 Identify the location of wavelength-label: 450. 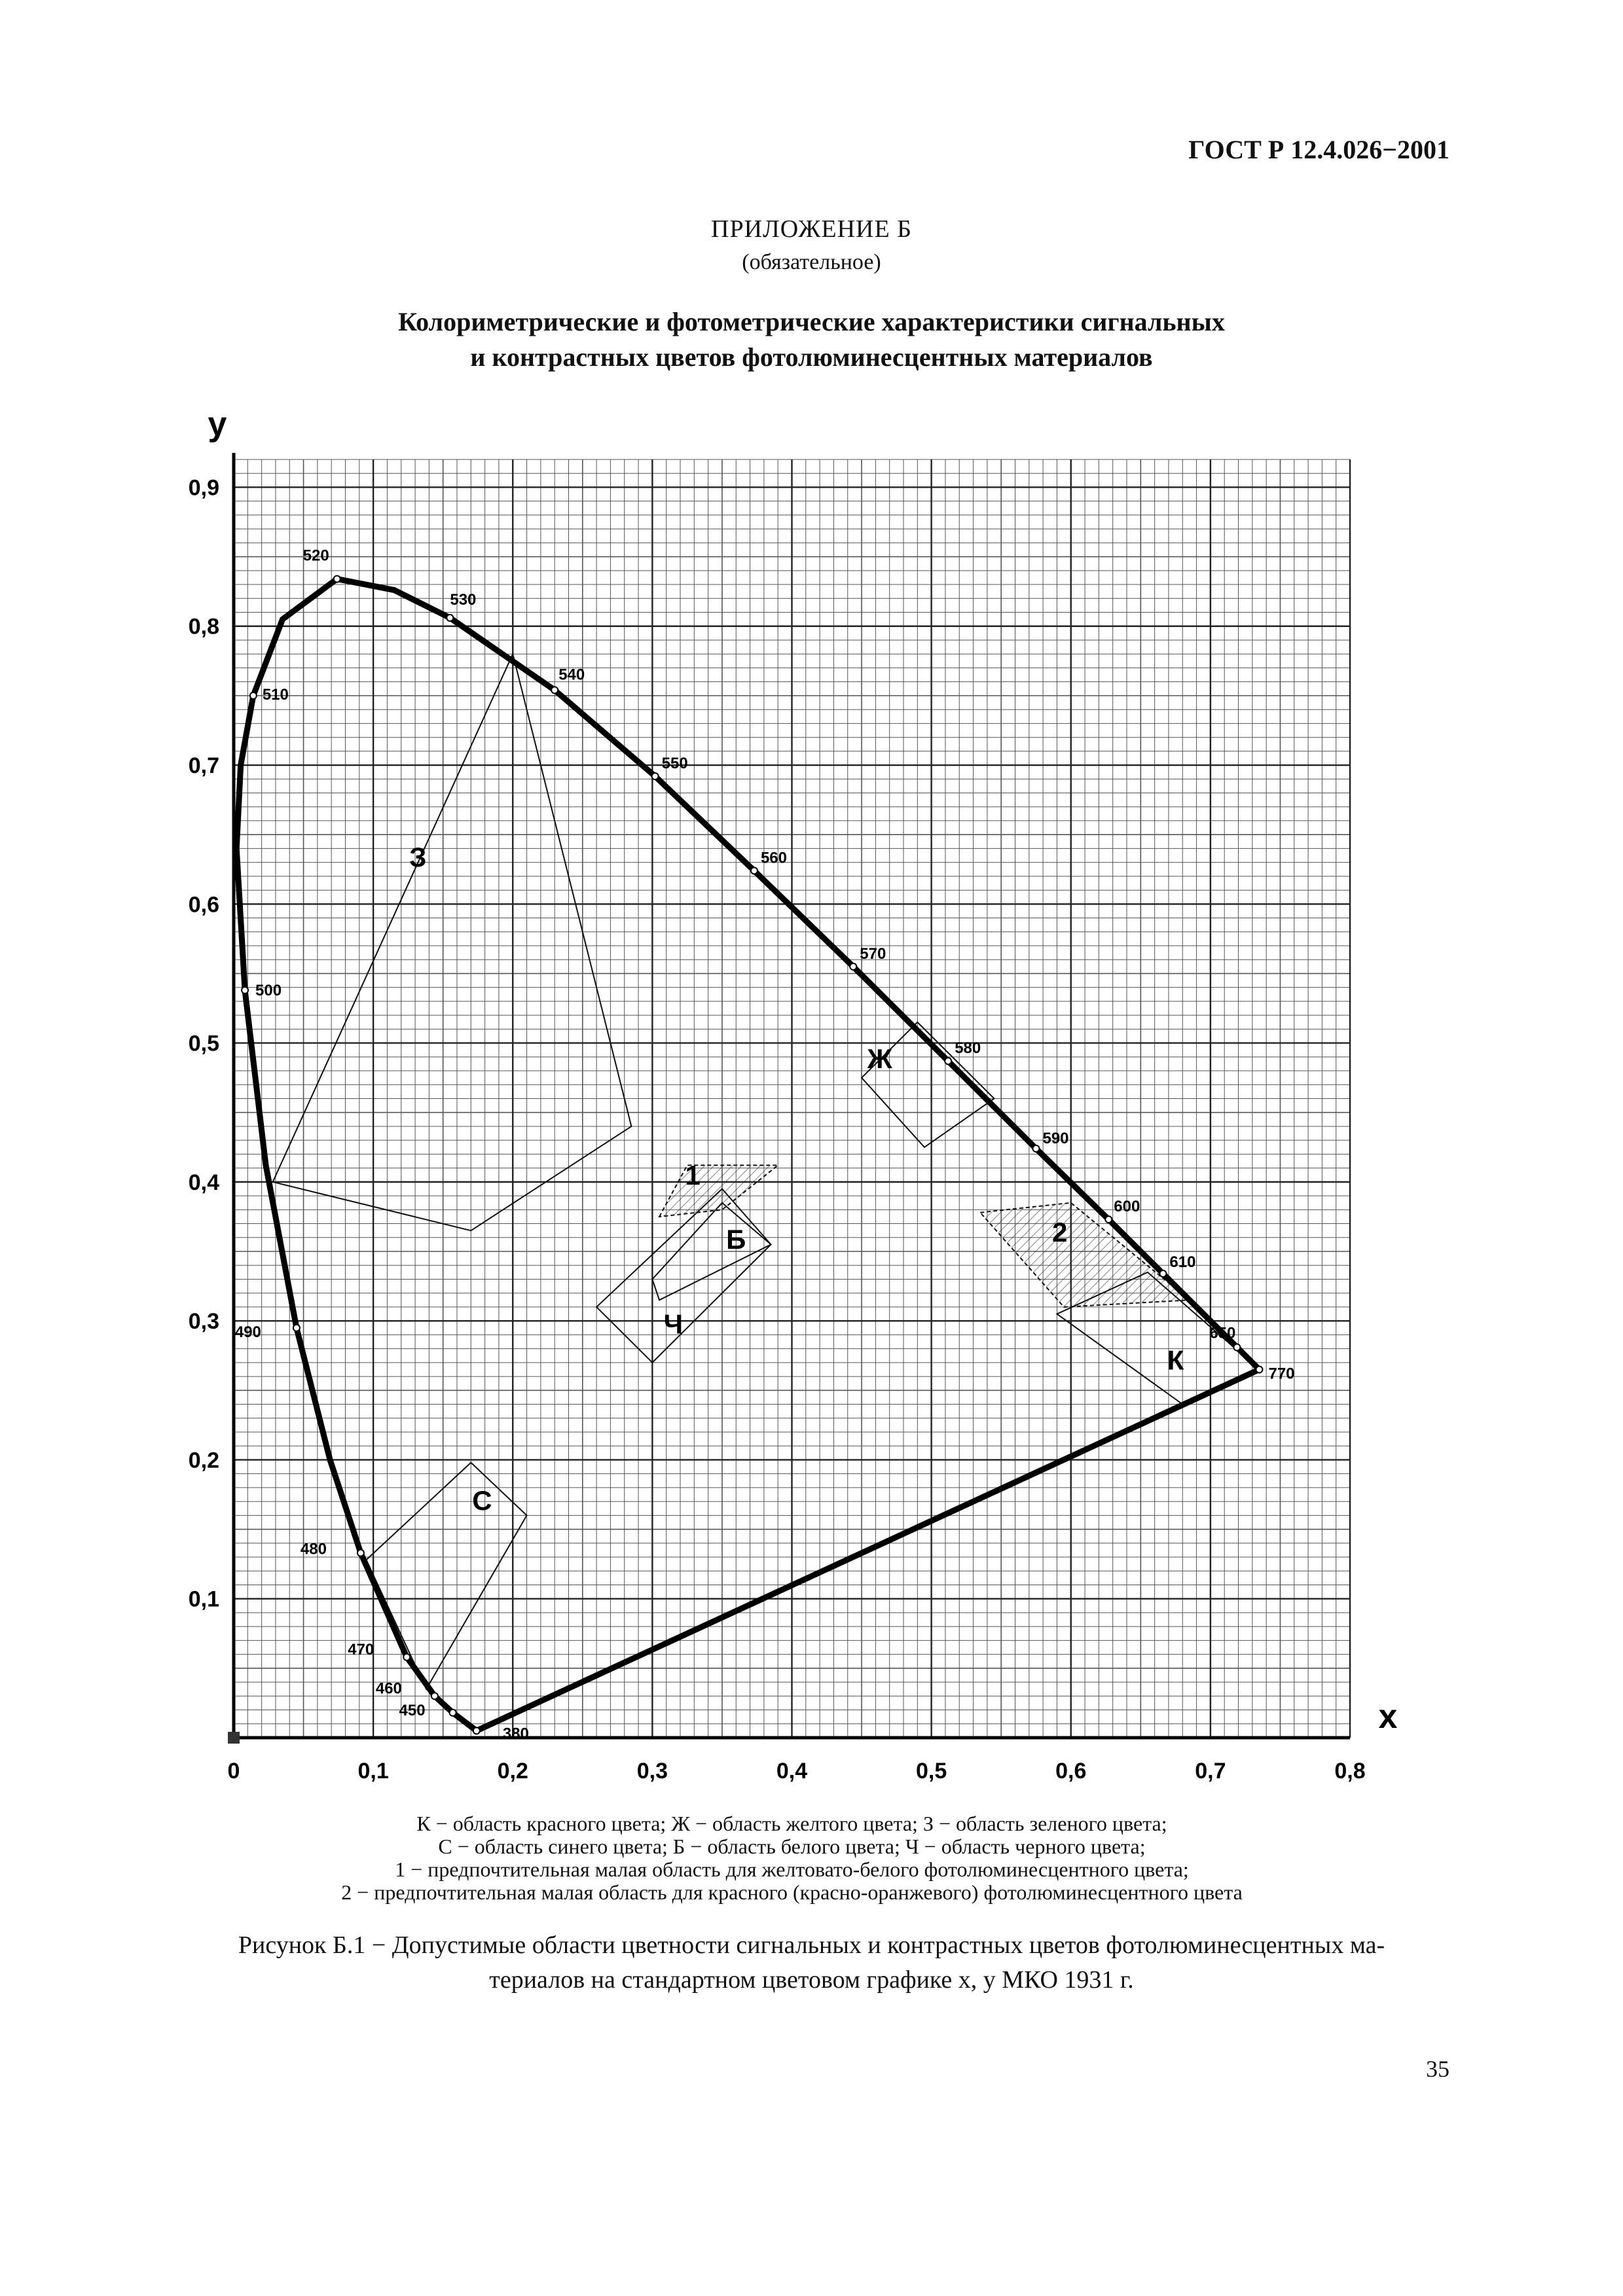
(412, 1710).